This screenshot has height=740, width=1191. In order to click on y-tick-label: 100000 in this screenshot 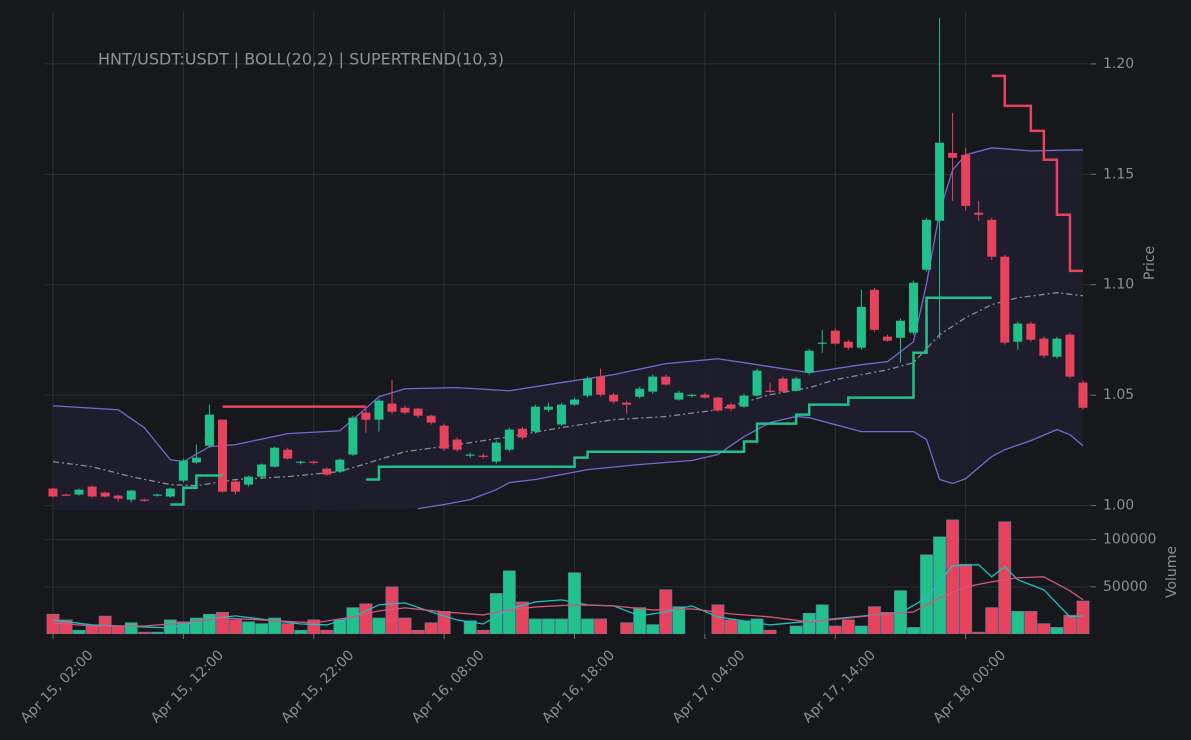, I will do `click(1129, 540)`.